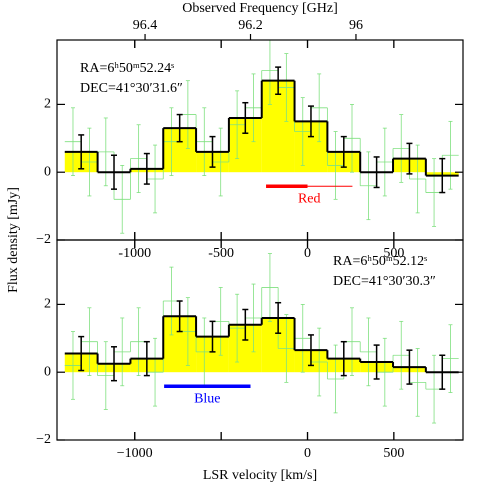 This screenshot has height=491, width=491. Describe the element at coordinates (356, 25) in the screenshot. I see `x2-tick-label: 96` at that location.